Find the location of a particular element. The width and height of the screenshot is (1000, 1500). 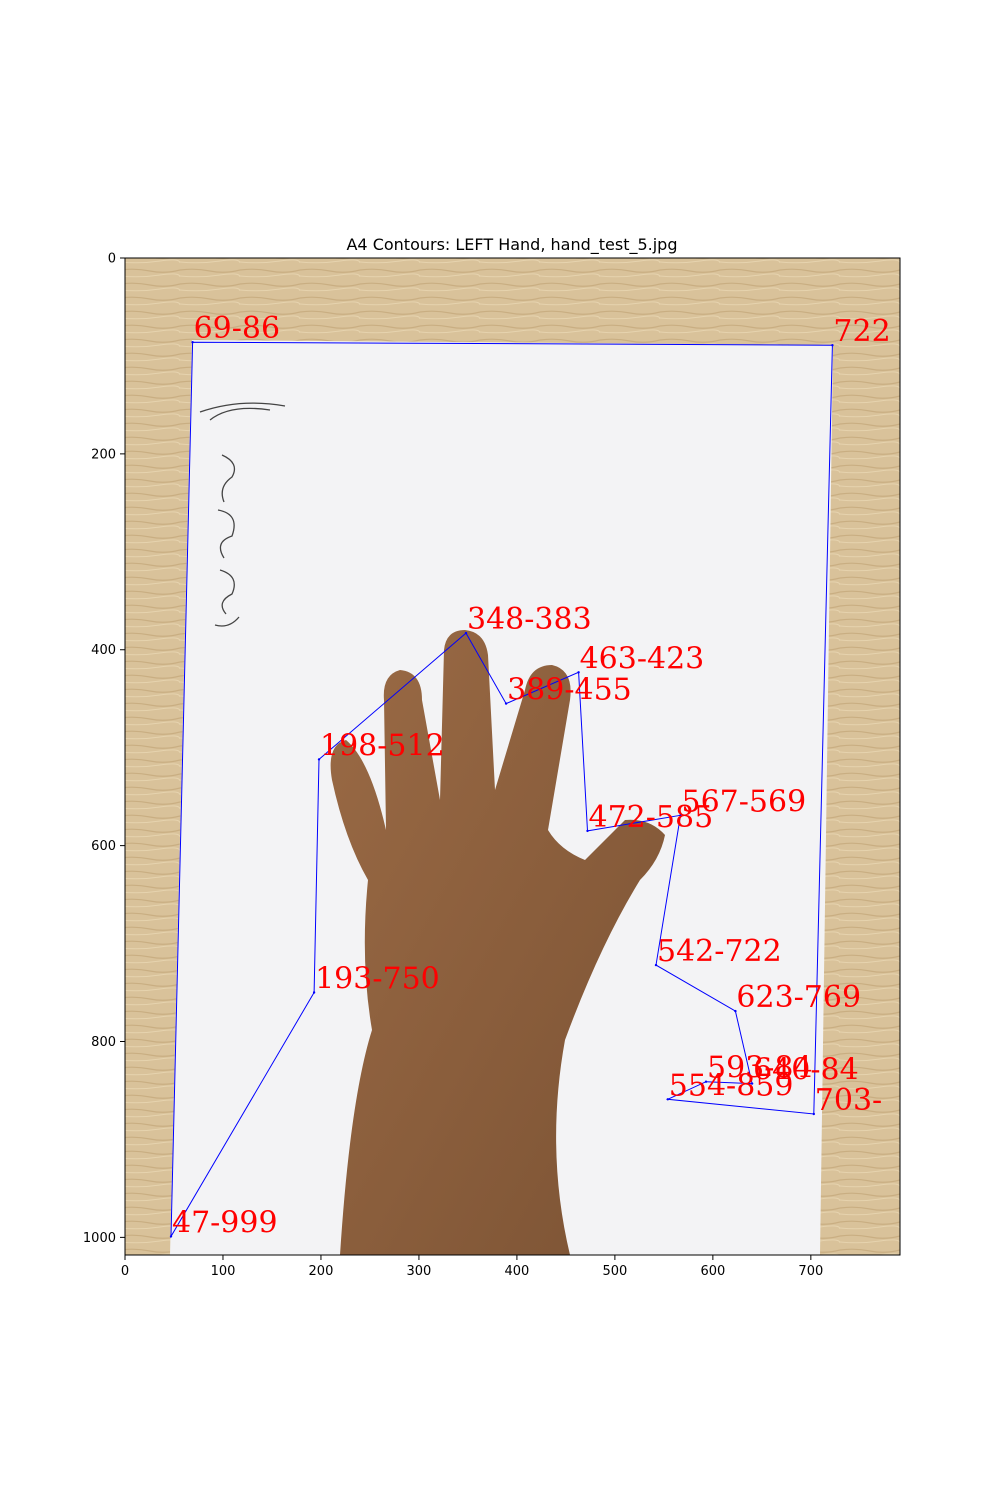

chart-title: A4 Contours: LEFT Hand, hand_test_5.jpg is located at coordinates (511, 245).